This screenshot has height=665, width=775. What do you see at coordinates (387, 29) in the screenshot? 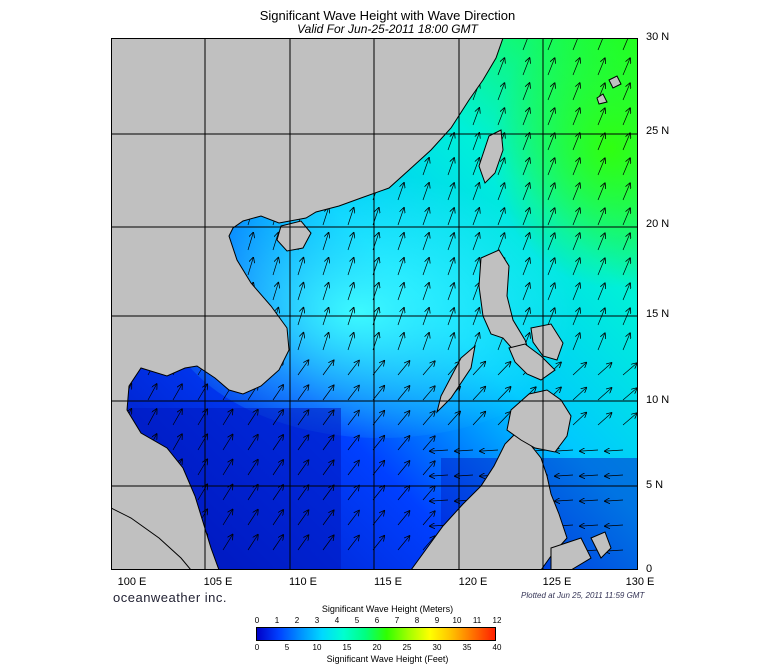
I see `map-subtitle: Valid For Jun-25-2011 18:00 GMT` at bounding box center [387, 29].